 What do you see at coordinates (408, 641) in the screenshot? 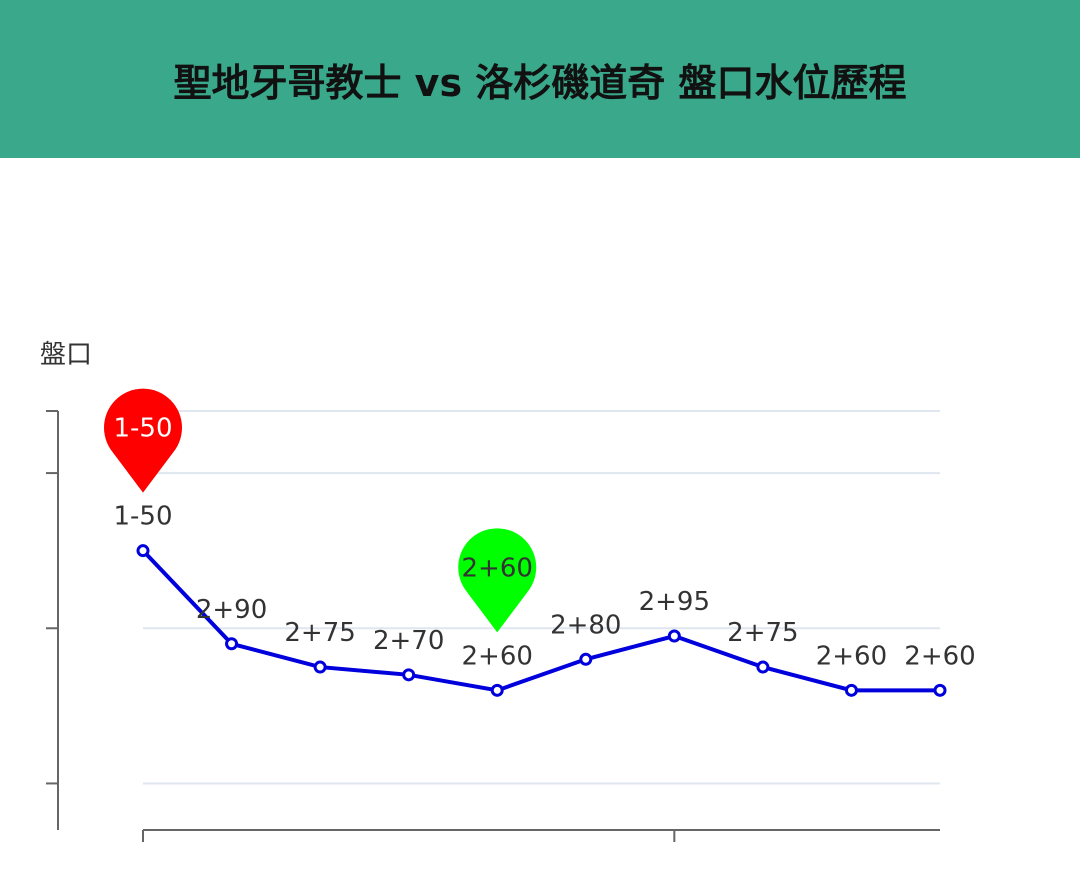
I see `data-label: 2+70` at bounding box center [408, 641].